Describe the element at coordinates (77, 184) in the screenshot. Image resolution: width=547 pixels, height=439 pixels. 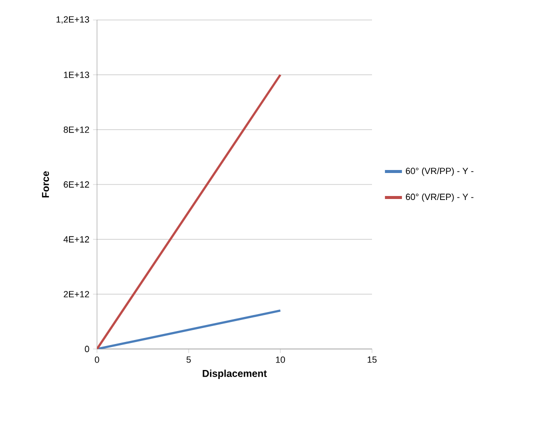
I see `y-tick-label: 6E+12` at that location.